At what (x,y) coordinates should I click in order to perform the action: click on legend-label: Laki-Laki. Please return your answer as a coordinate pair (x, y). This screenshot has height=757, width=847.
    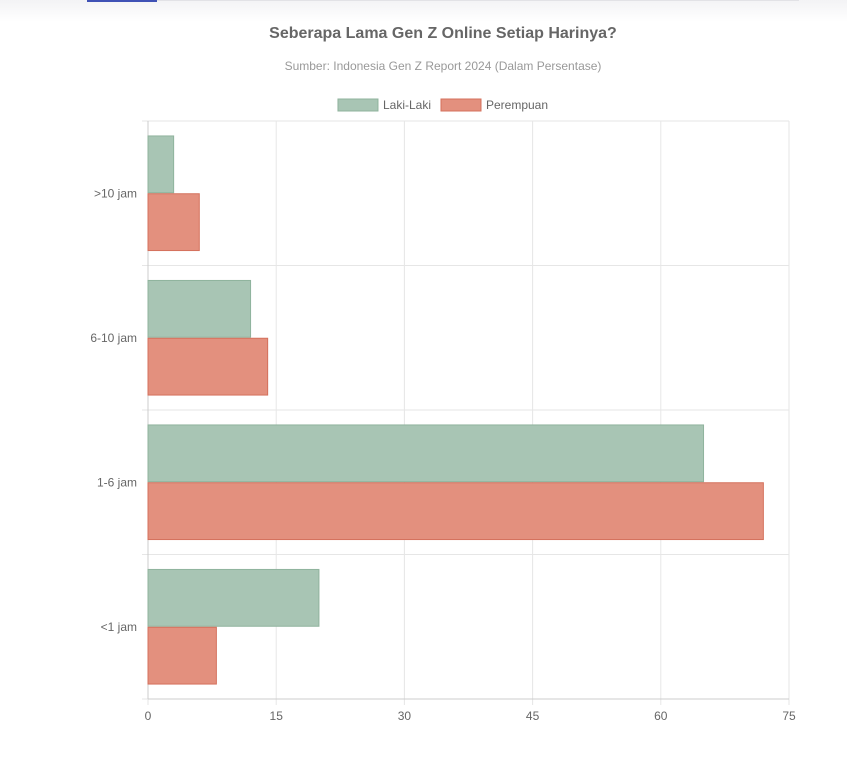
    Looking at the image, I should click on (407, 105).